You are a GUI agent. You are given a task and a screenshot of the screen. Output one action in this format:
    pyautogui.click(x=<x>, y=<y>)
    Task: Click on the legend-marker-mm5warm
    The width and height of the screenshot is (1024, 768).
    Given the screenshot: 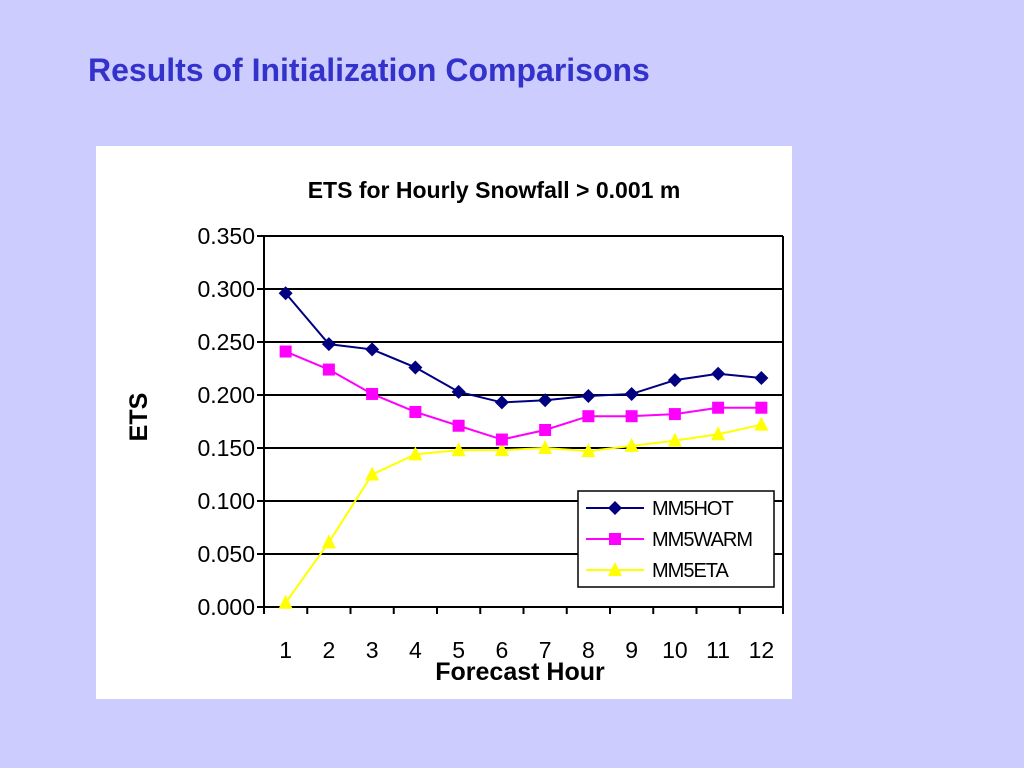 What is the action you would take?
    pyautogui.click(x=615, y=539)
    